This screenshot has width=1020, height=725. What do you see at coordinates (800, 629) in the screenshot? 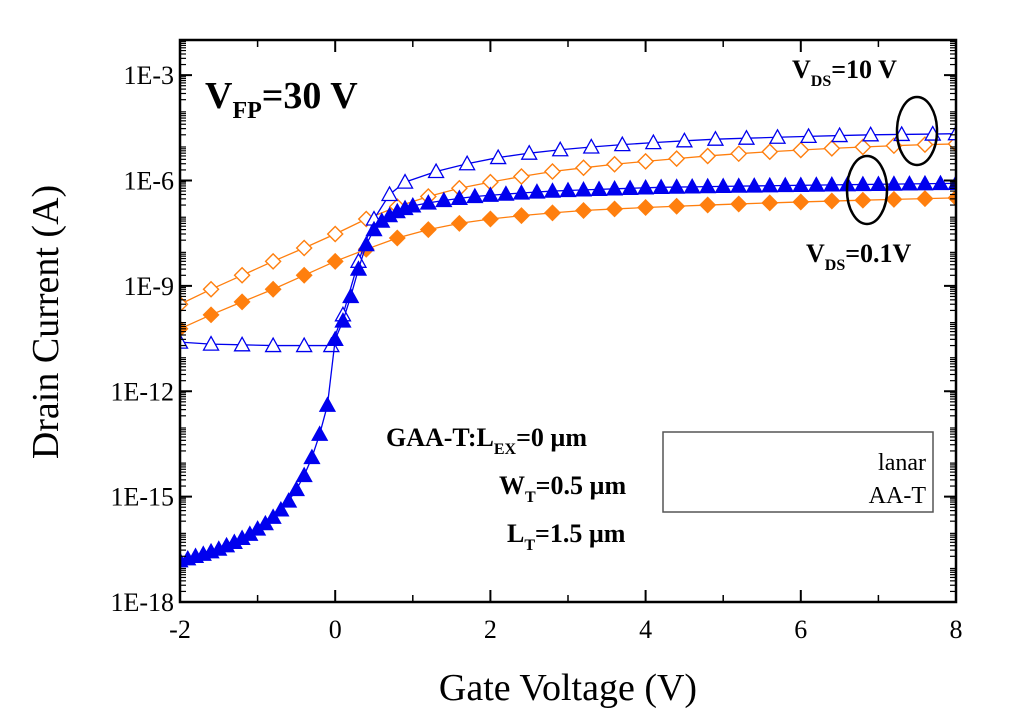
I see `x-tick-label: 6` at bounding box center [800, 629].